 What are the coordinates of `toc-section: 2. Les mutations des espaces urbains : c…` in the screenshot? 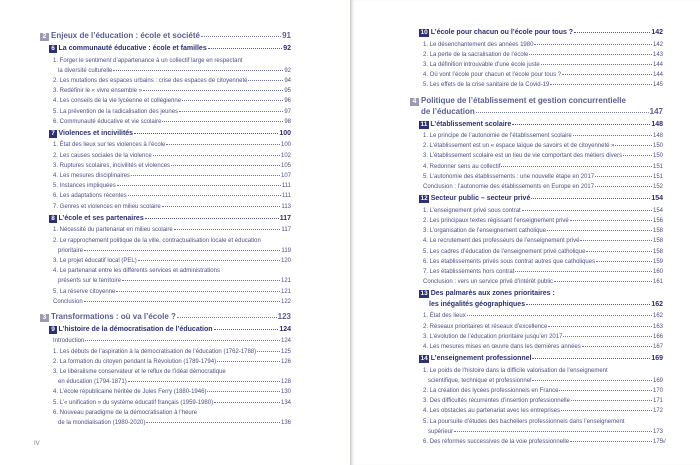 It's located at (165, 81).